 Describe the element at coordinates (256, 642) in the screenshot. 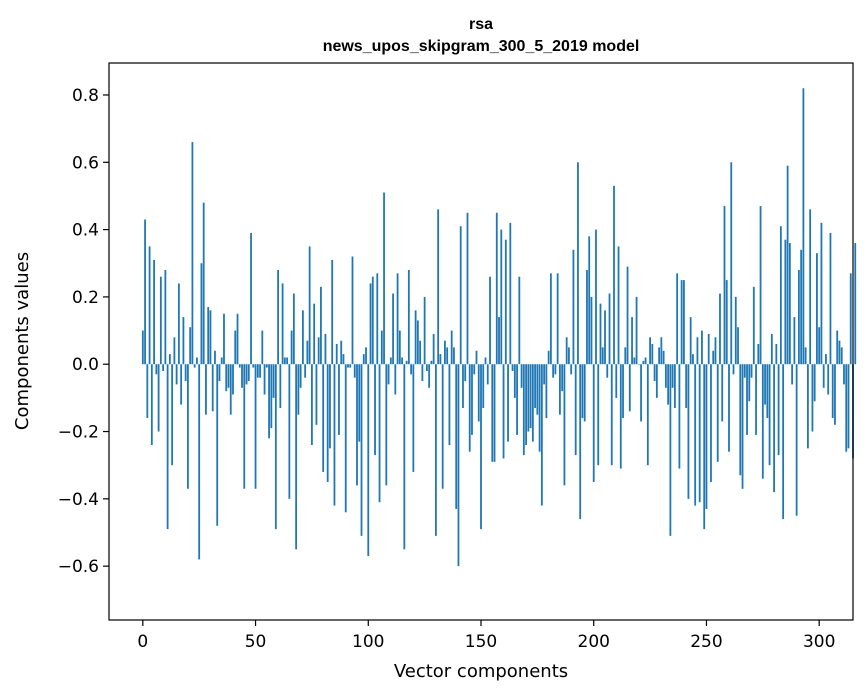

I see `x-tick-label: 50` at that location.